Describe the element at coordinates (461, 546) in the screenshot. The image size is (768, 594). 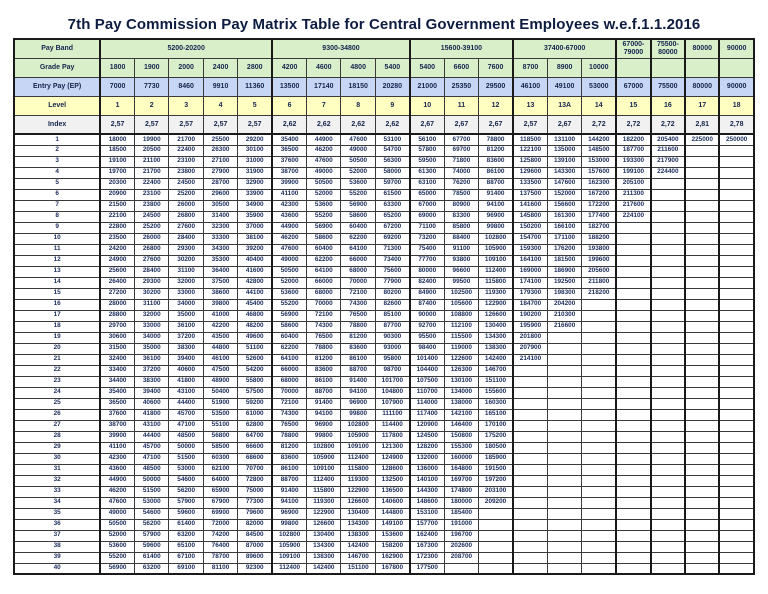
I see `matrix-cell: 202600` at that location.